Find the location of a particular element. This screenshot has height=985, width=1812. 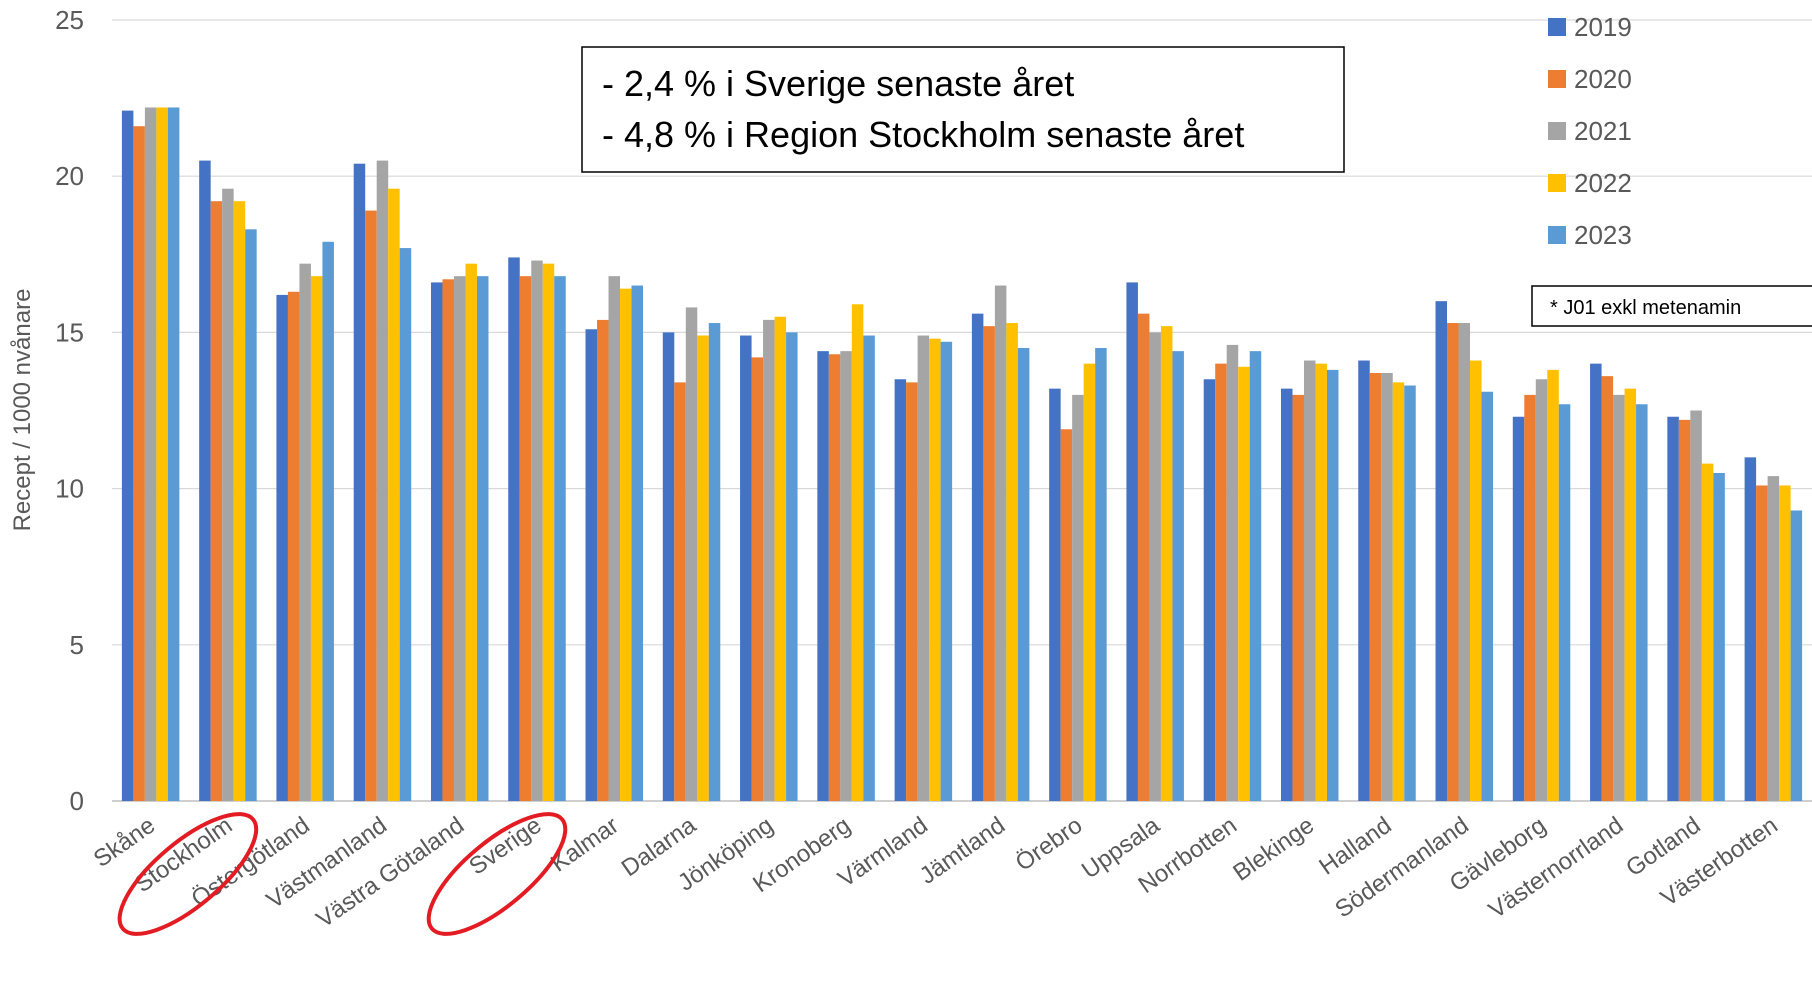

bar-2023-Sverige is located at coordinates (560, 539).